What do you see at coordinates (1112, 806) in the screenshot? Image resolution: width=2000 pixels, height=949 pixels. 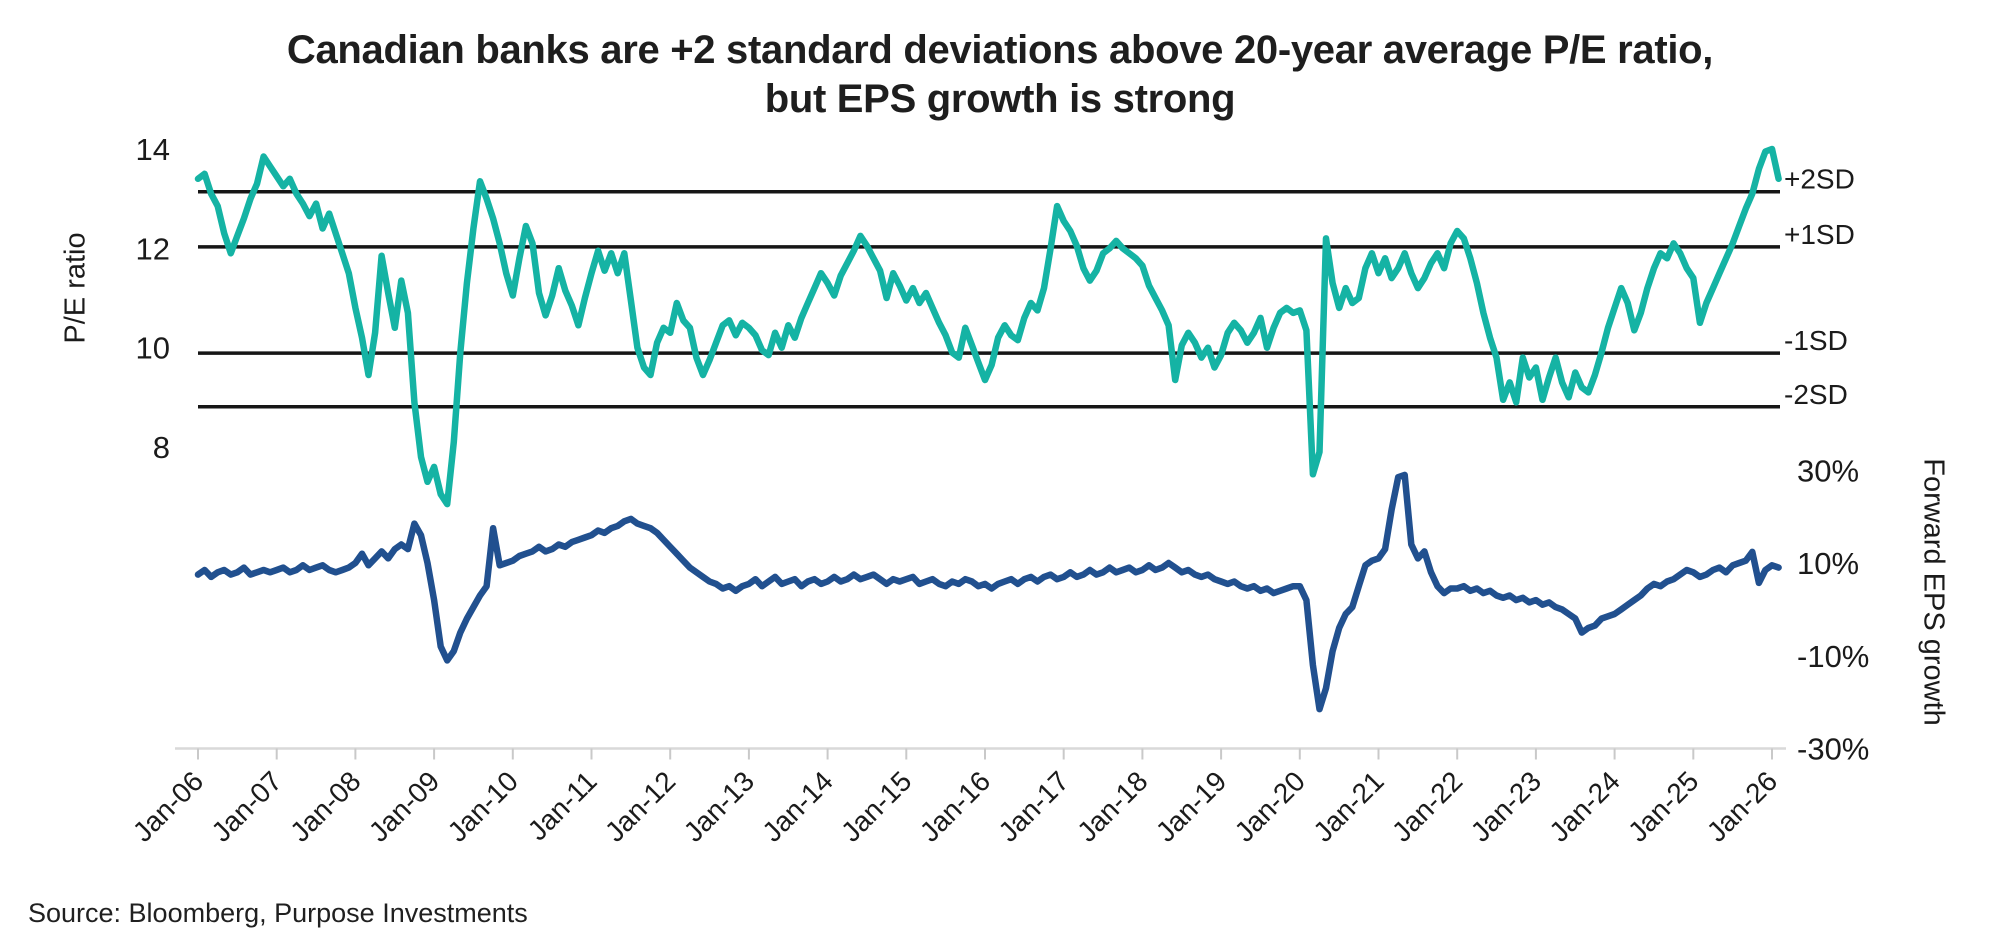 I see `x-tick-label: Jan-18` at bounding box center [1112, 806].